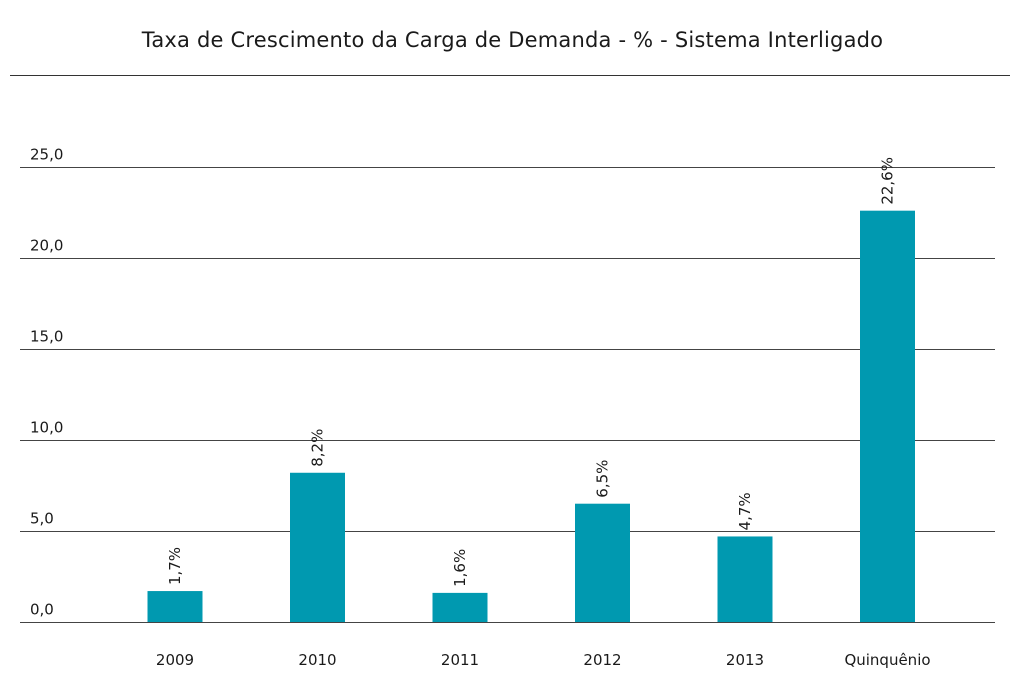  Describe the element at coordinates (745, 660) in the screenshot. I see `x-tick-label: 2013` at that location.